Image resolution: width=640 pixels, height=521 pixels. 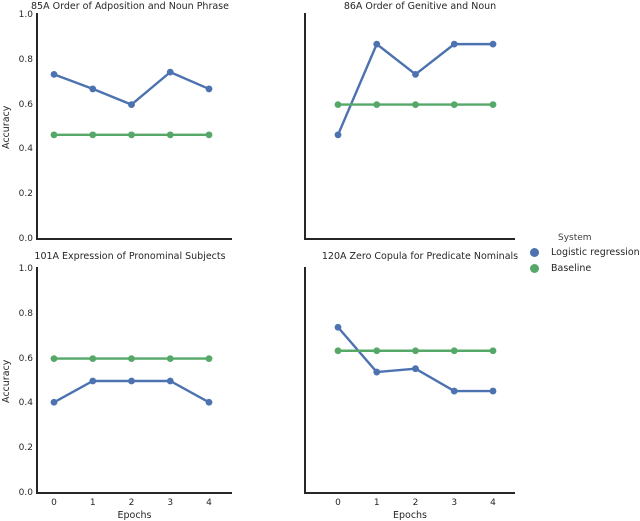 I want to click on chart-title: 120A Zero Copula for Predicate Nominals, so click(x=420, y=256).